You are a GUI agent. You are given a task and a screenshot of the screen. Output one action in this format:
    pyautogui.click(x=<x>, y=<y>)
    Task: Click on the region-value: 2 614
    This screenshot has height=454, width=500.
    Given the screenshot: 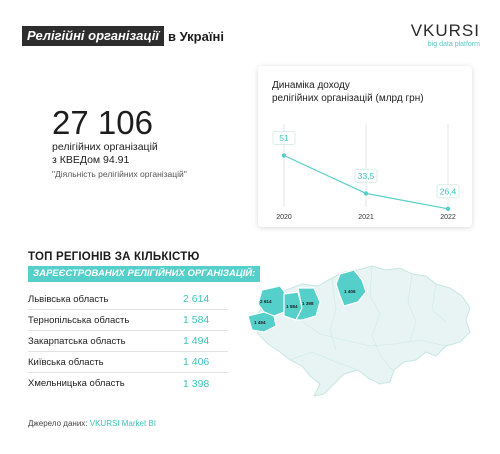 What is the action you would take?
    pyautogui.click(x=196, y=299)
    